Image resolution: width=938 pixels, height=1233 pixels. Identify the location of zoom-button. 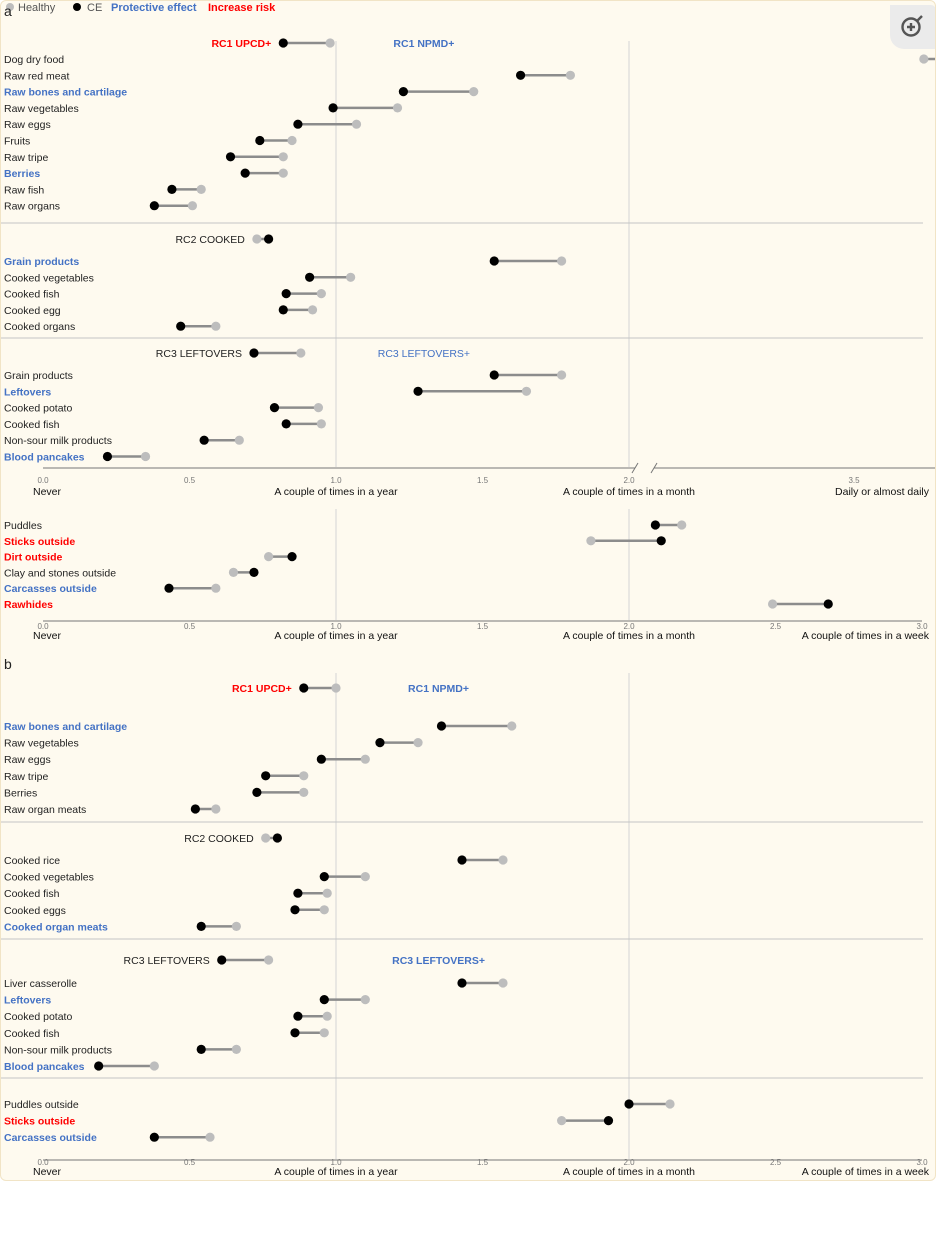
(912, 27).